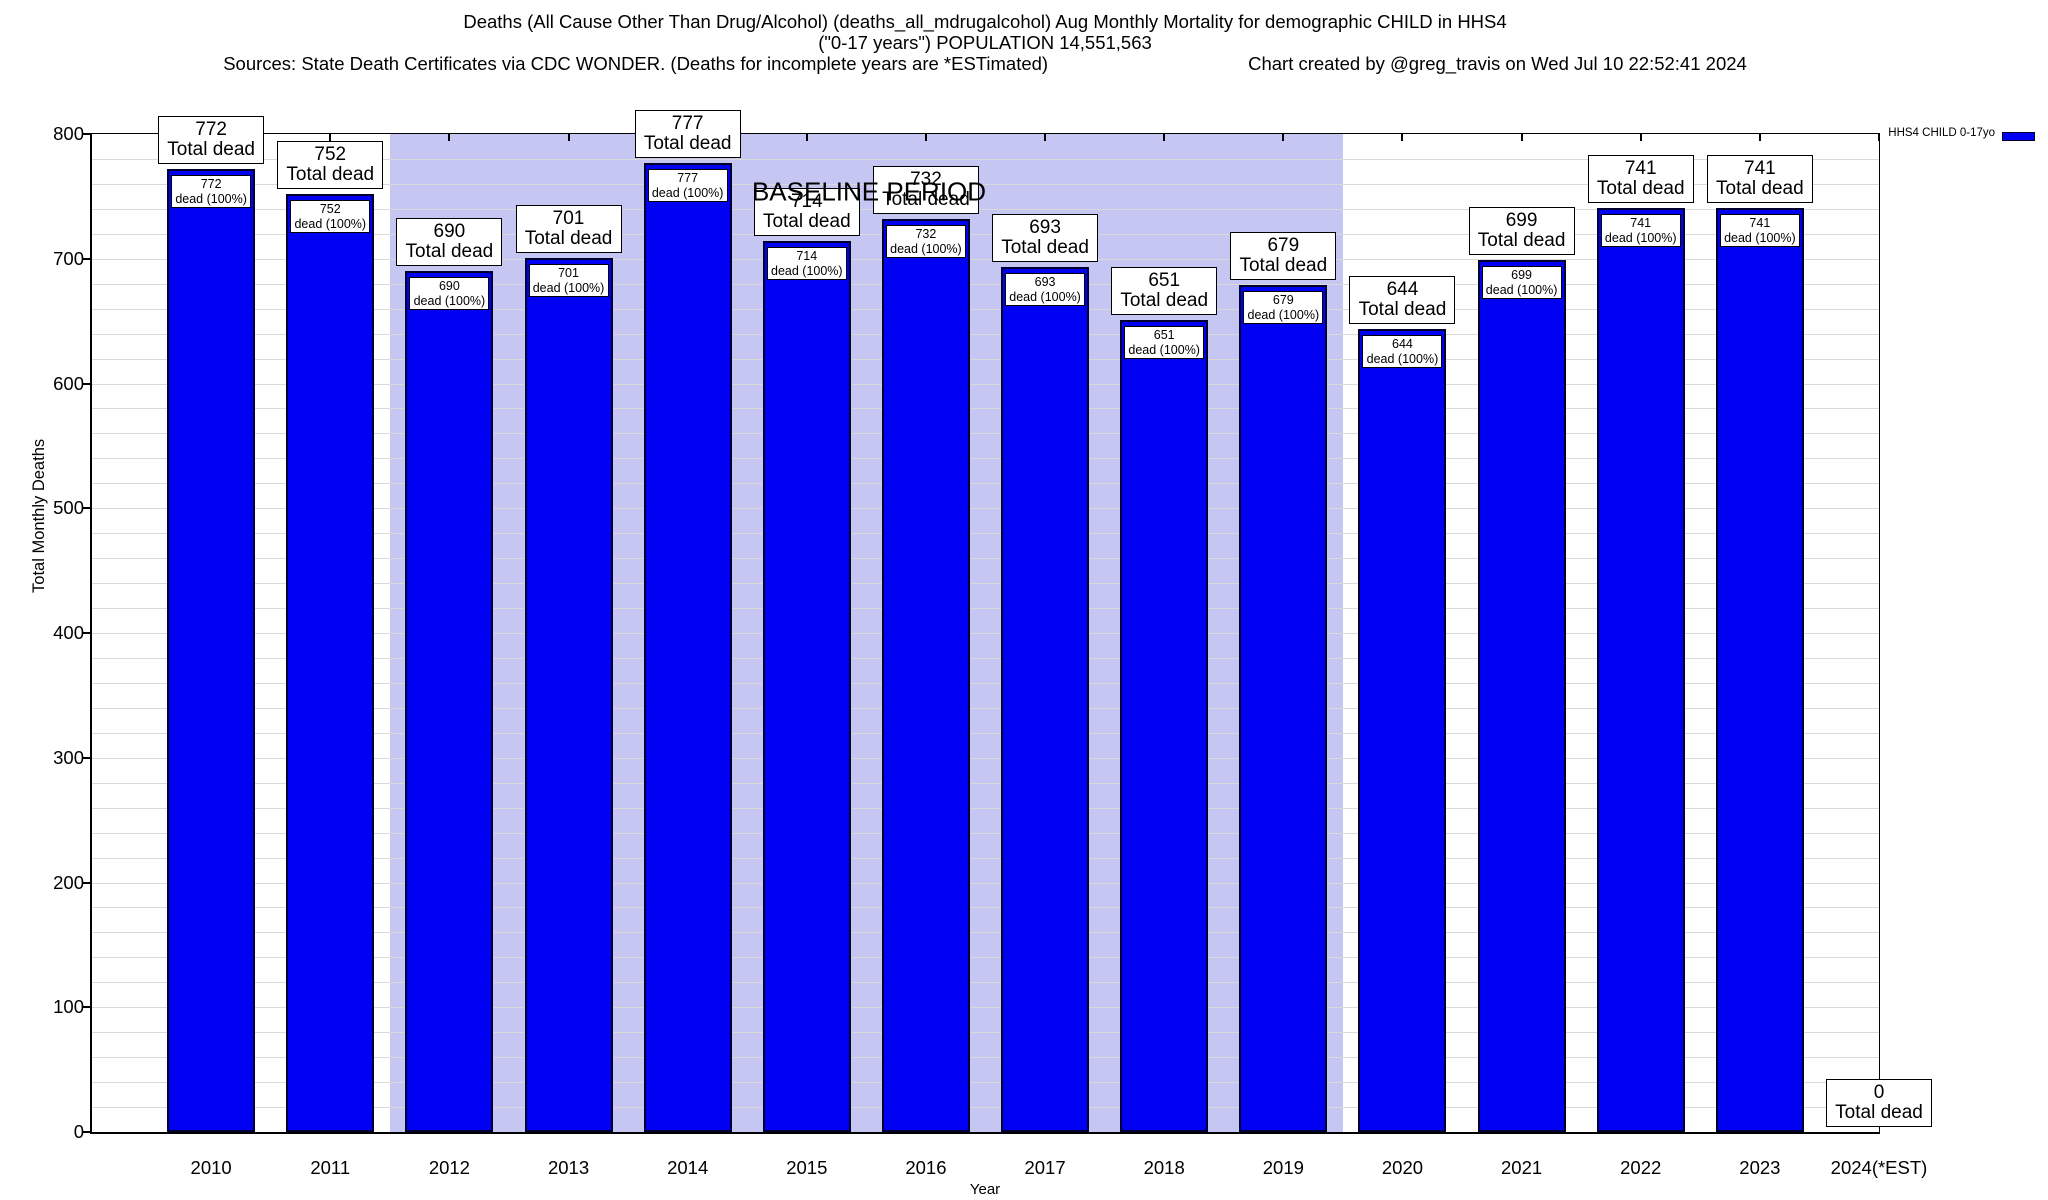 This screenshot has width=2048, height=1200. Describe the element at coordinates (211, 191) in the screenshot. I see `bar-inner-label: 772 dead (100%)` at that location.